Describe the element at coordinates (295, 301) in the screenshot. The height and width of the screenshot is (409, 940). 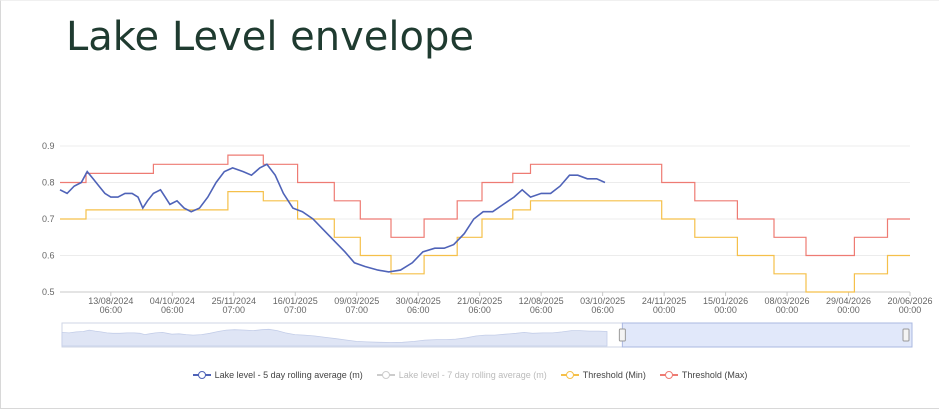
I see `x-tick-label-date: 16/01/2025` at that location.